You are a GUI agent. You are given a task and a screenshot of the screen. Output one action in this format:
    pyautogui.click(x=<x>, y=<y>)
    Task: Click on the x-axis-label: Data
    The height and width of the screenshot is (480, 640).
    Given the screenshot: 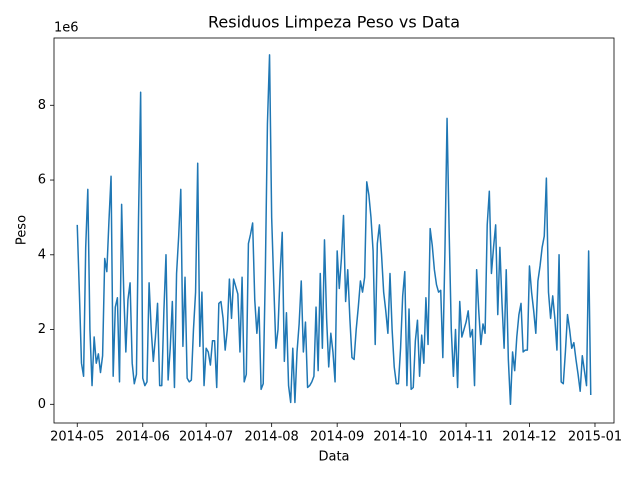 What is the action you would take?
    pyautogui.click(x=333, y=457)
    